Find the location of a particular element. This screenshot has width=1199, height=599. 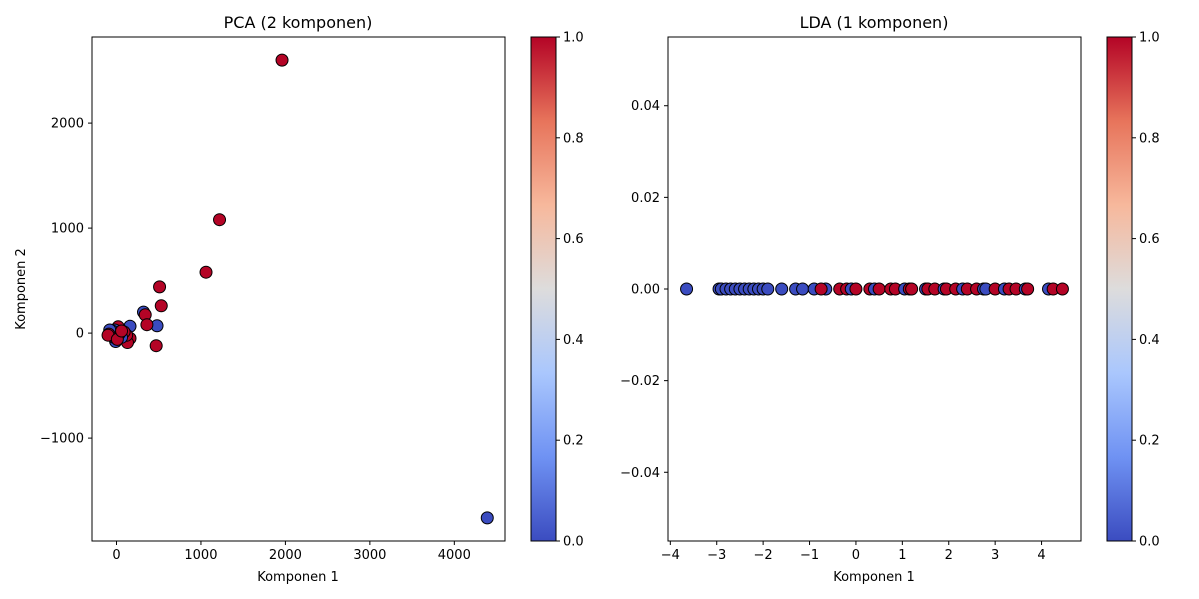

pca-colorbar-tick-label: 0.8 is located at coordinates (573, 138).